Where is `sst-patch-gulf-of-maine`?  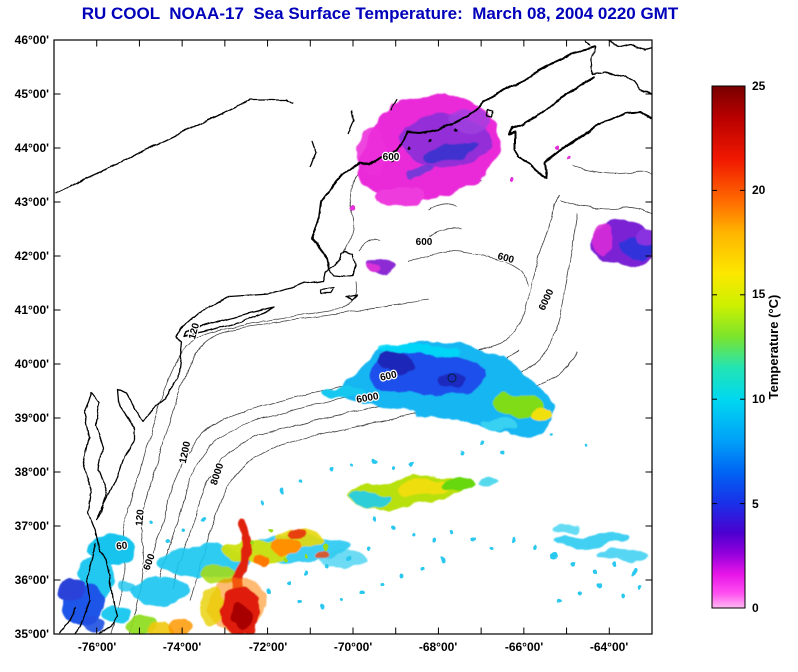
sst-patch-gulf-of-maine is located at coordinates (428, 149).